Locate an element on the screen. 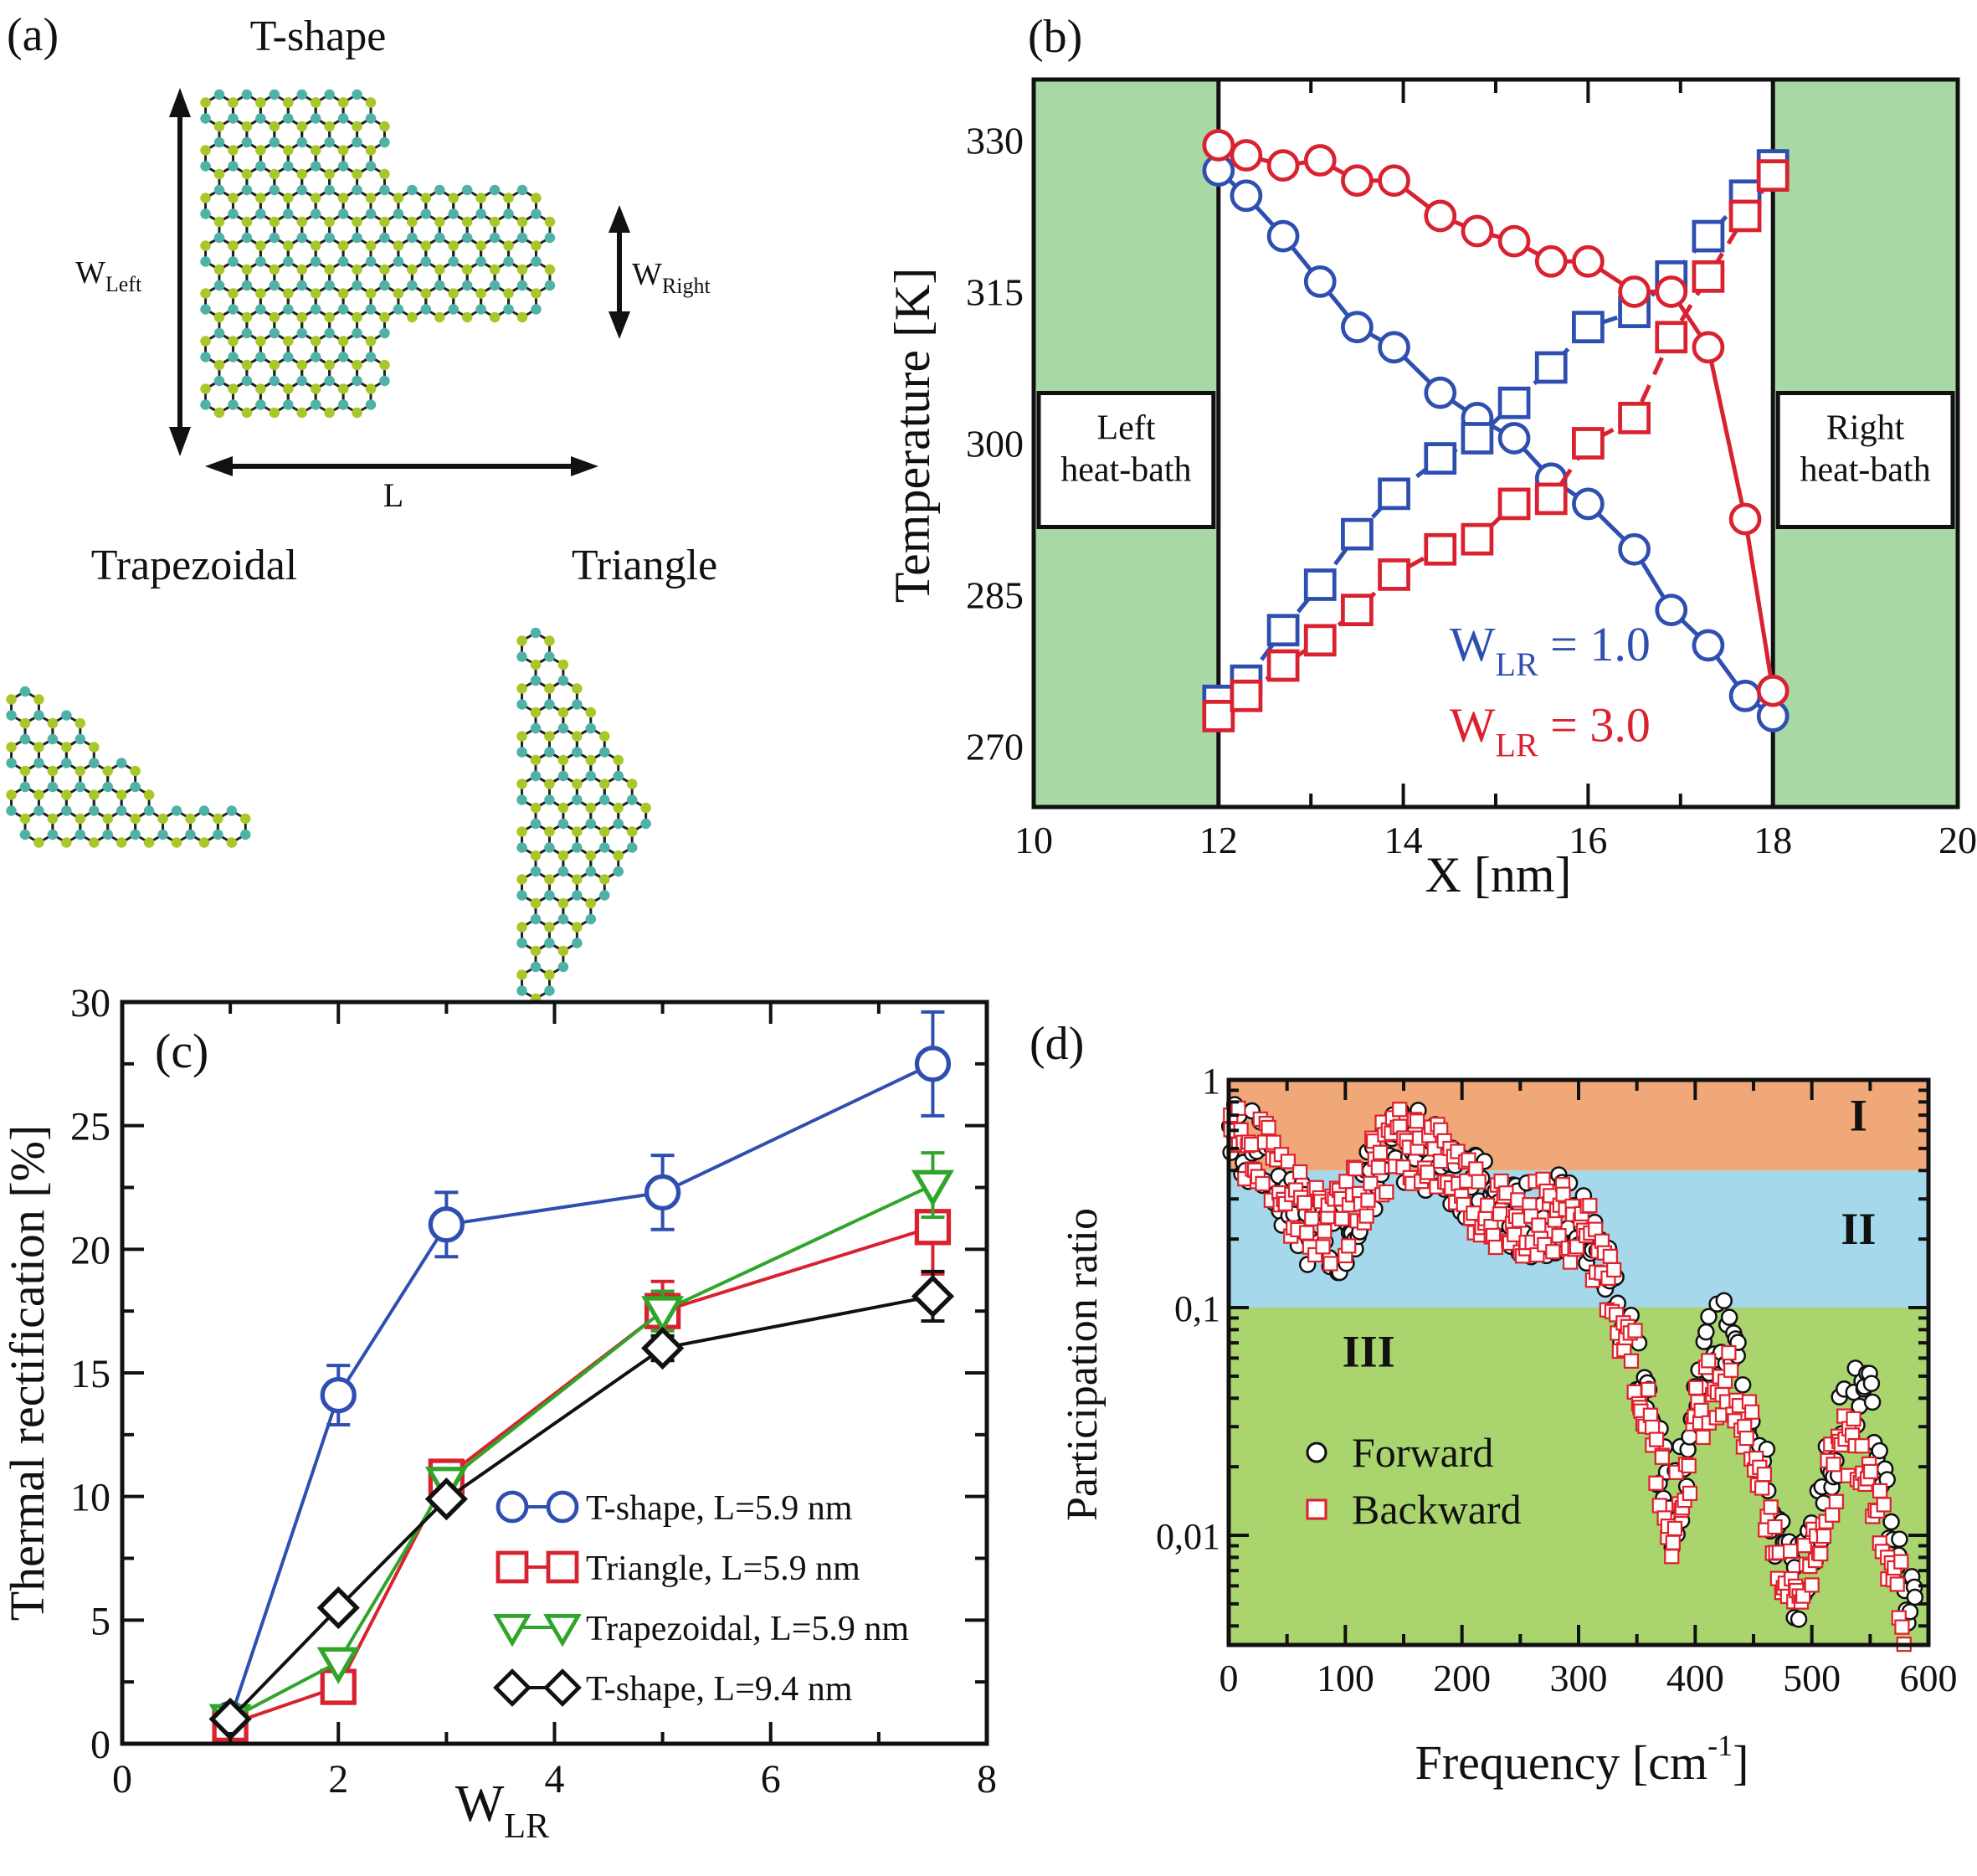  legend-label: T-shape, L=9.4 nm is located at coordinates (719, 1689).